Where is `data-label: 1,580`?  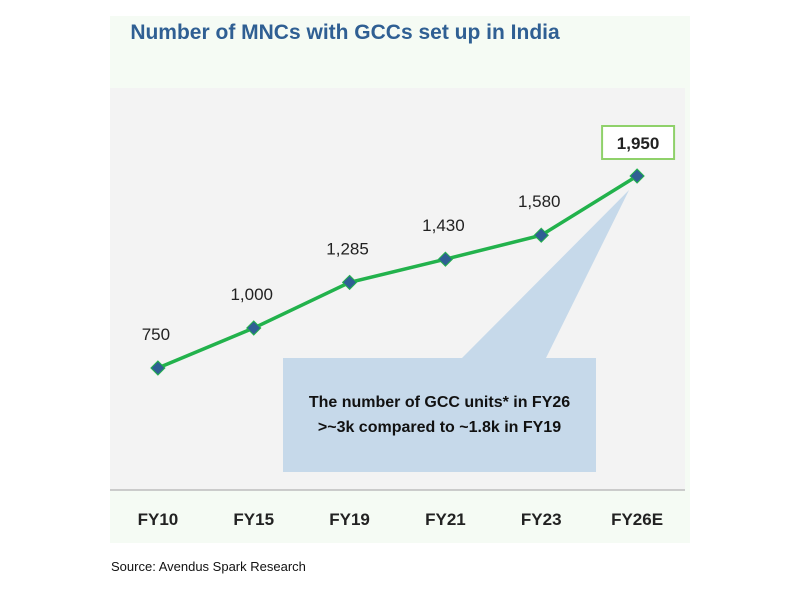 data-label: 1,580 is located at coordinates (539, 201).